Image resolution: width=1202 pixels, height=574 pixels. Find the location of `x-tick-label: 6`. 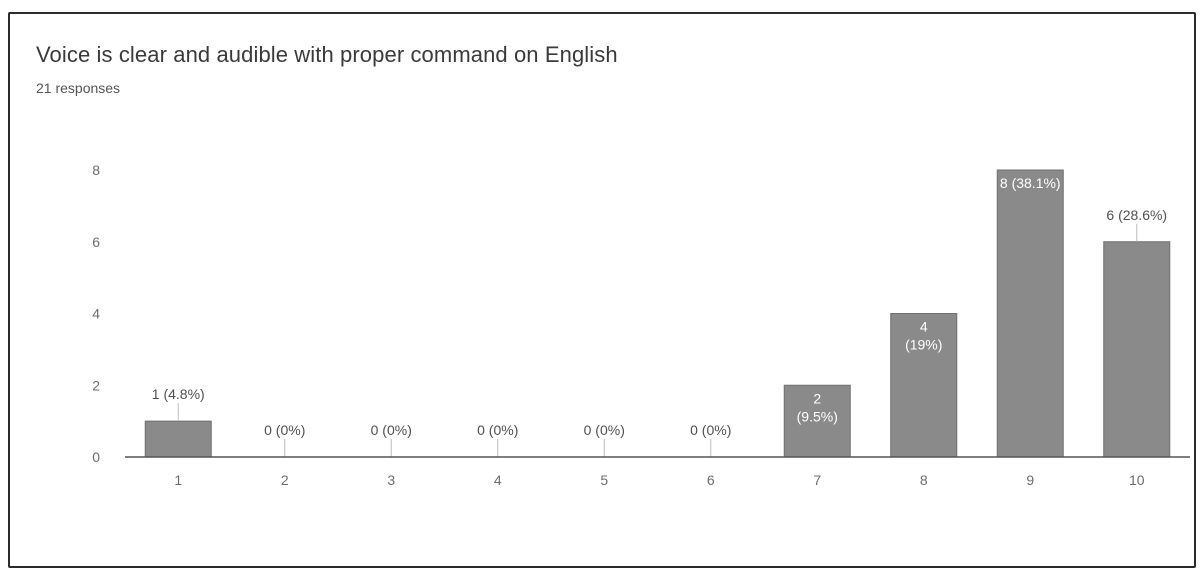

x-tick-label: 6 is located at coordinates (711, 480).